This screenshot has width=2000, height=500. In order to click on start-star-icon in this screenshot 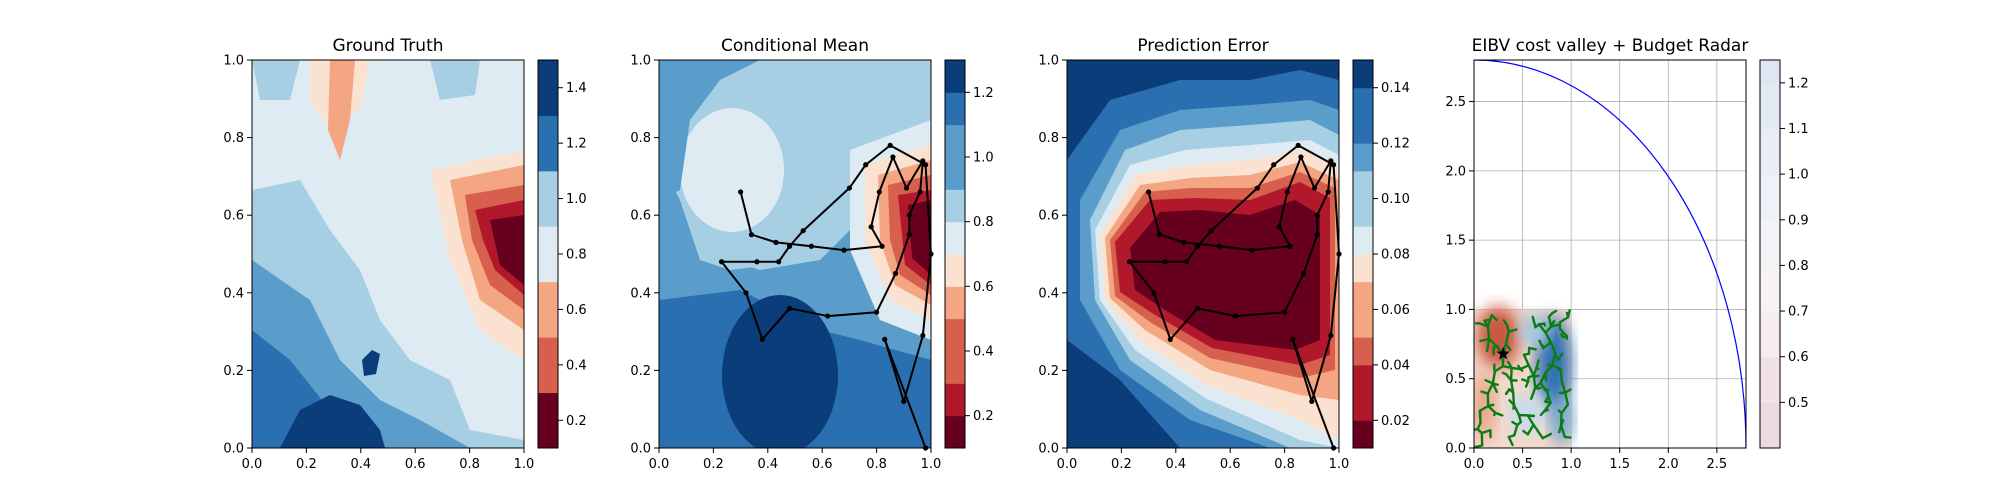, I will do `click(1503, 353)`.